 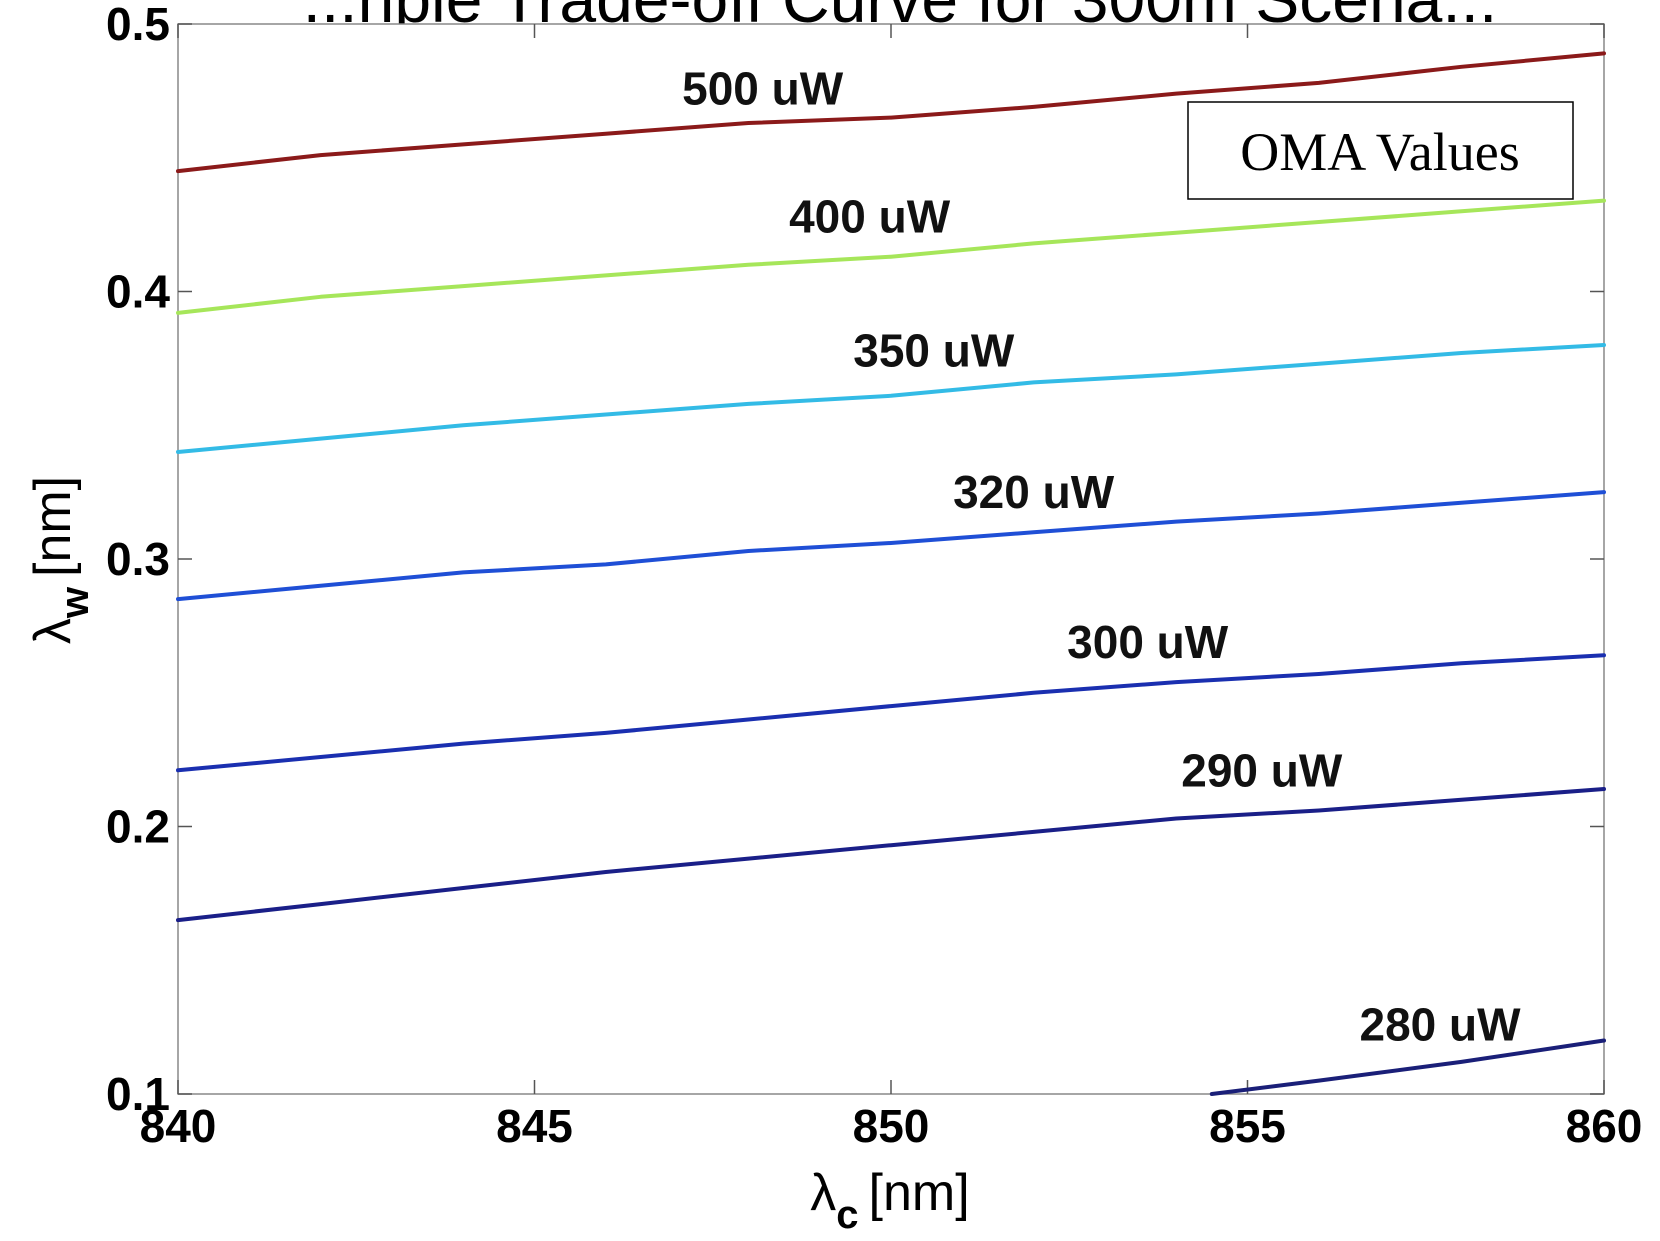 I want to click on x-axis-label: λc [nm], so click(x=889, y=1200).